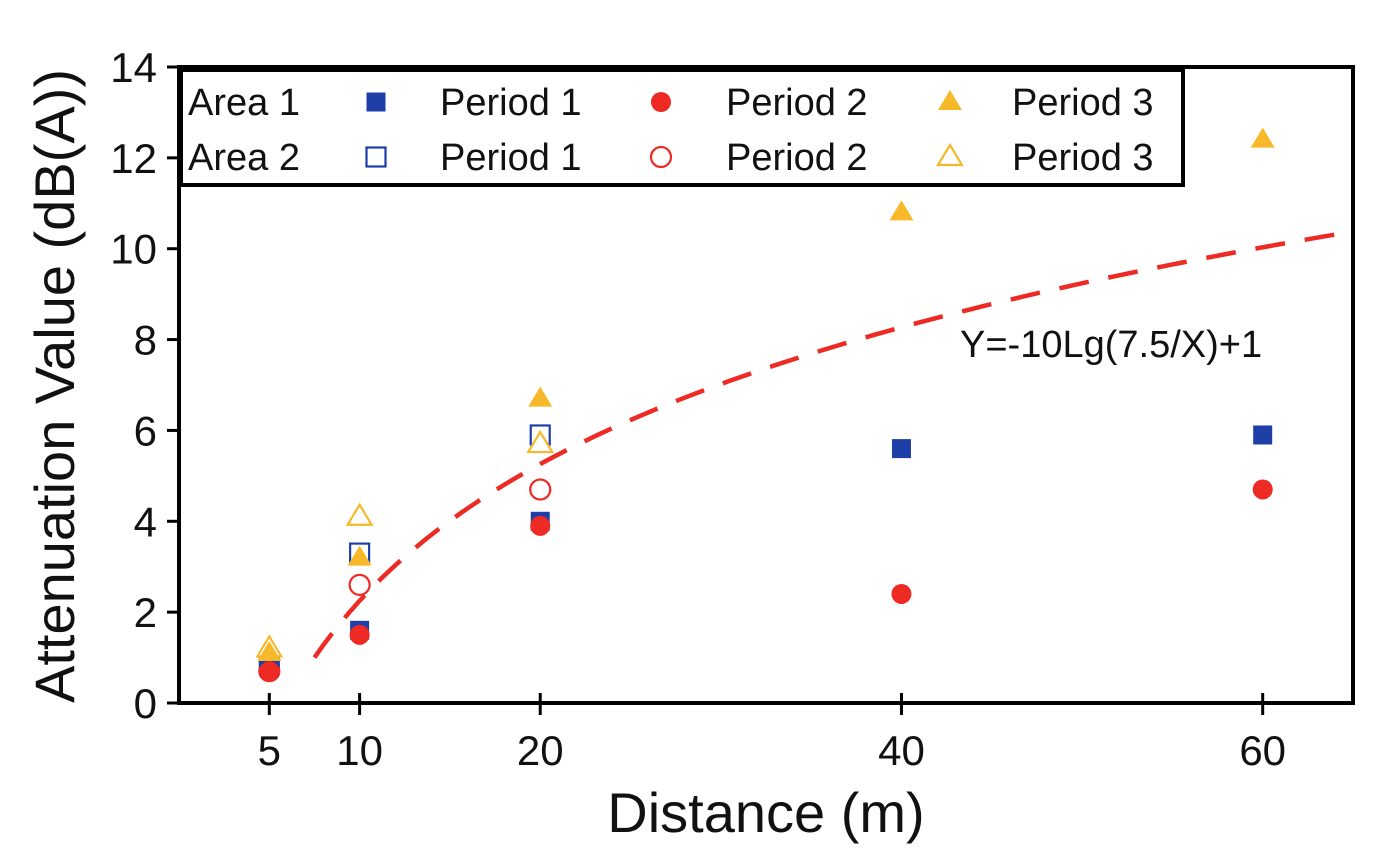  What do you see at coordinates (765, 812) in the screenshot?
I see `x-axis-title: Distance (m)` at bounding box center [765, 812].